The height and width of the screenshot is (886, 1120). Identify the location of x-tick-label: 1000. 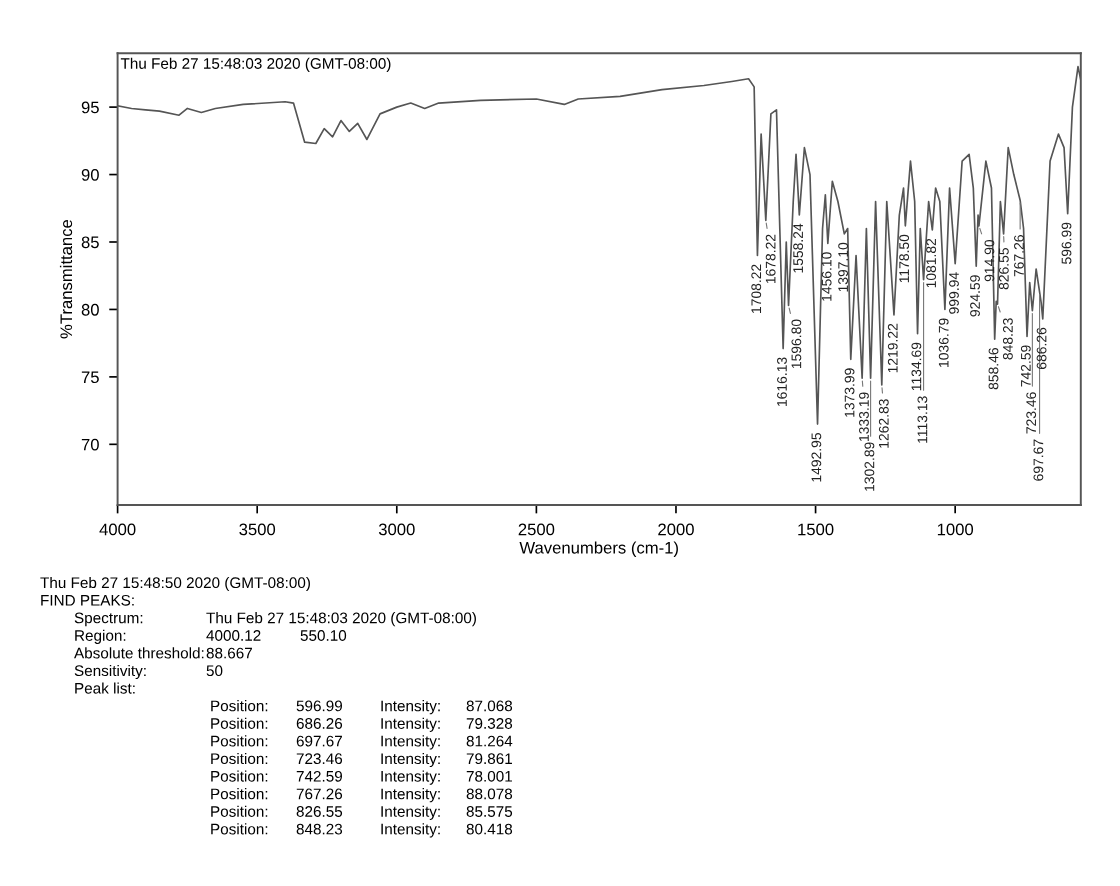
(955, 529).